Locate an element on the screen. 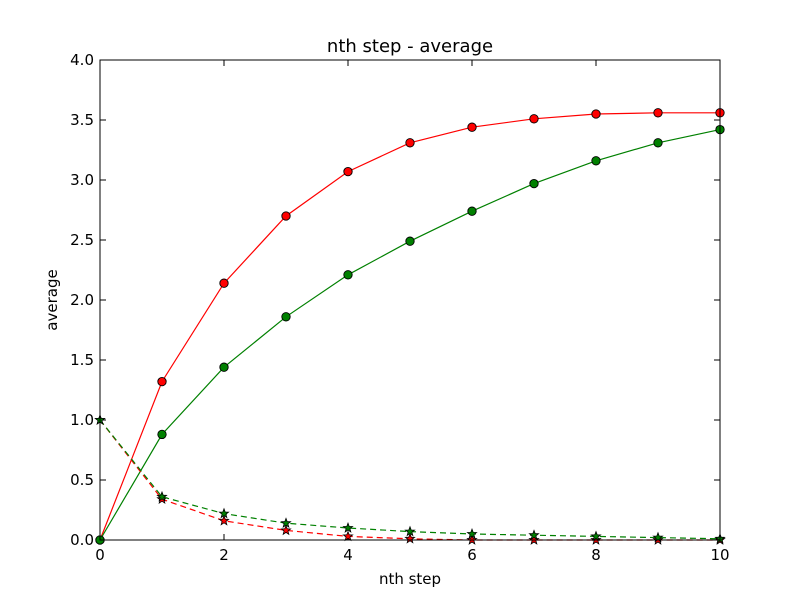 This screenshot has width=800, height=600. y-tick-label: 3.0 is located at coordinates (82, 180).